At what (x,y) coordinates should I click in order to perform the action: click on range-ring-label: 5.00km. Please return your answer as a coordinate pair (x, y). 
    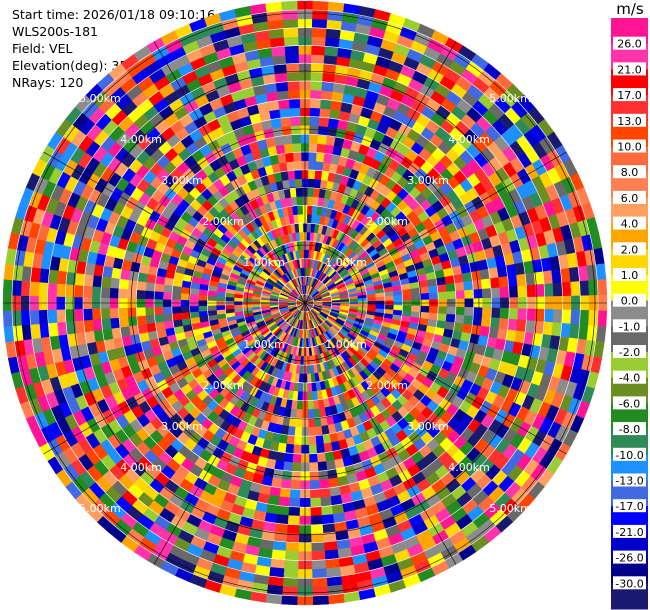
    Looking at the image, I should click on (100, 508).